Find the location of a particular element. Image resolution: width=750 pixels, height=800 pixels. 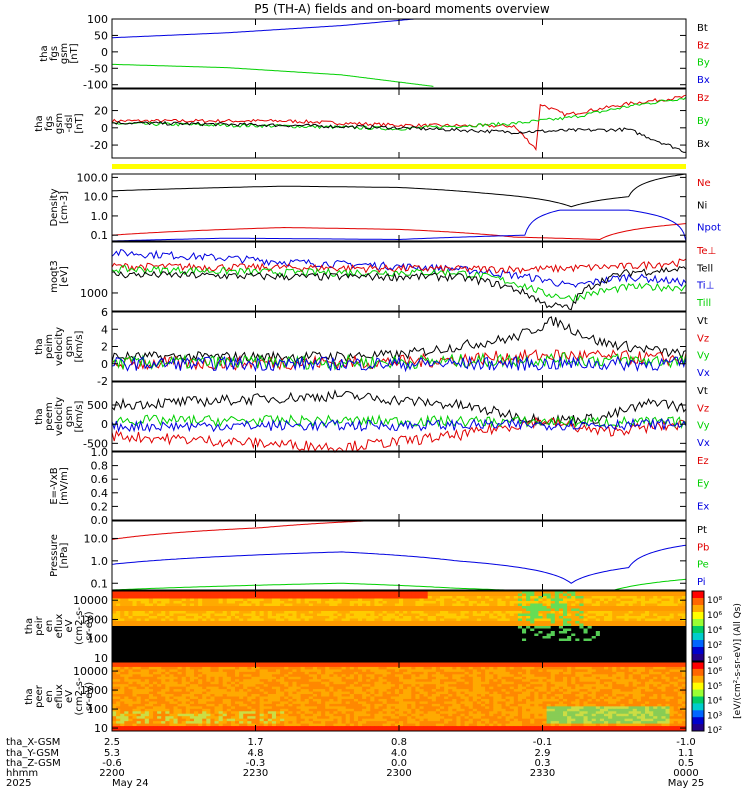

y-axis-label: E=-VxB is located at coordinates (54, 485).